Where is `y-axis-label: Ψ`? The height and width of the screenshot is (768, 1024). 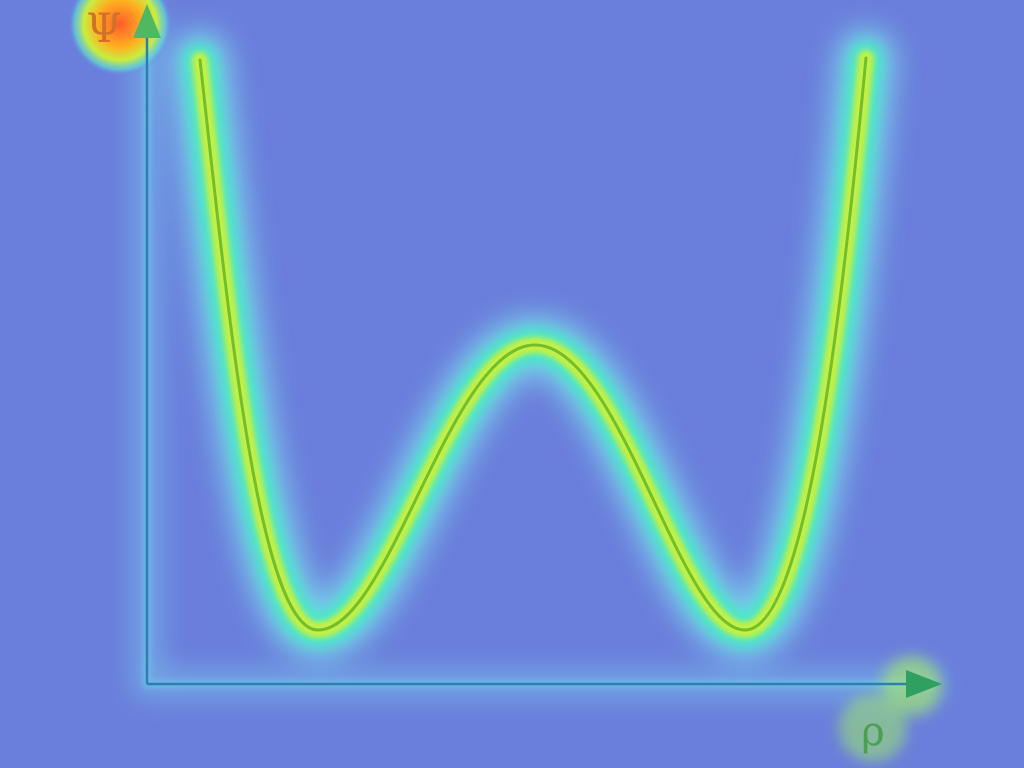 y-axis-label: Ψ is located at coordinates (103, 29).